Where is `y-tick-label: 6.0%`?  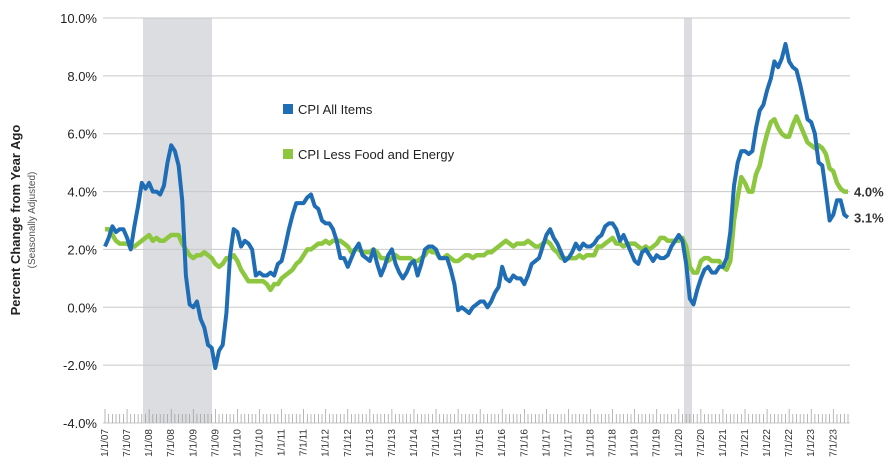
y-tick-label: 6.0% is located at coordinates (82, 134).